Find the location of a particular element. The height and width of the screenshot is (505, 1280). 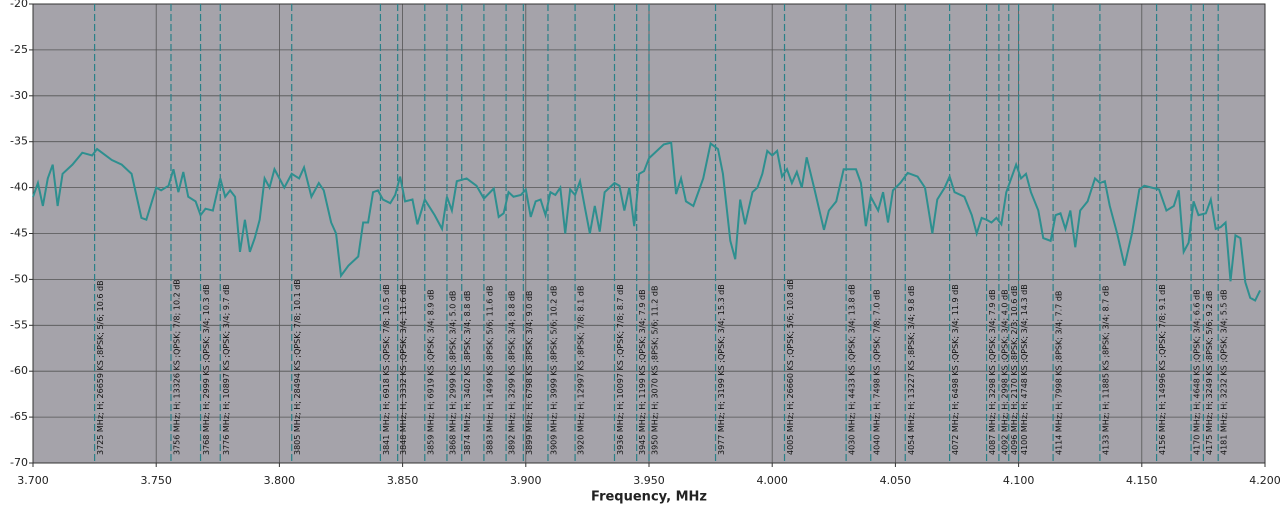

marker-label: 3868 MHz; H; 2999 KS ;8PSK; 3/4; 5.0 dB is located at coordinates (452, 373).